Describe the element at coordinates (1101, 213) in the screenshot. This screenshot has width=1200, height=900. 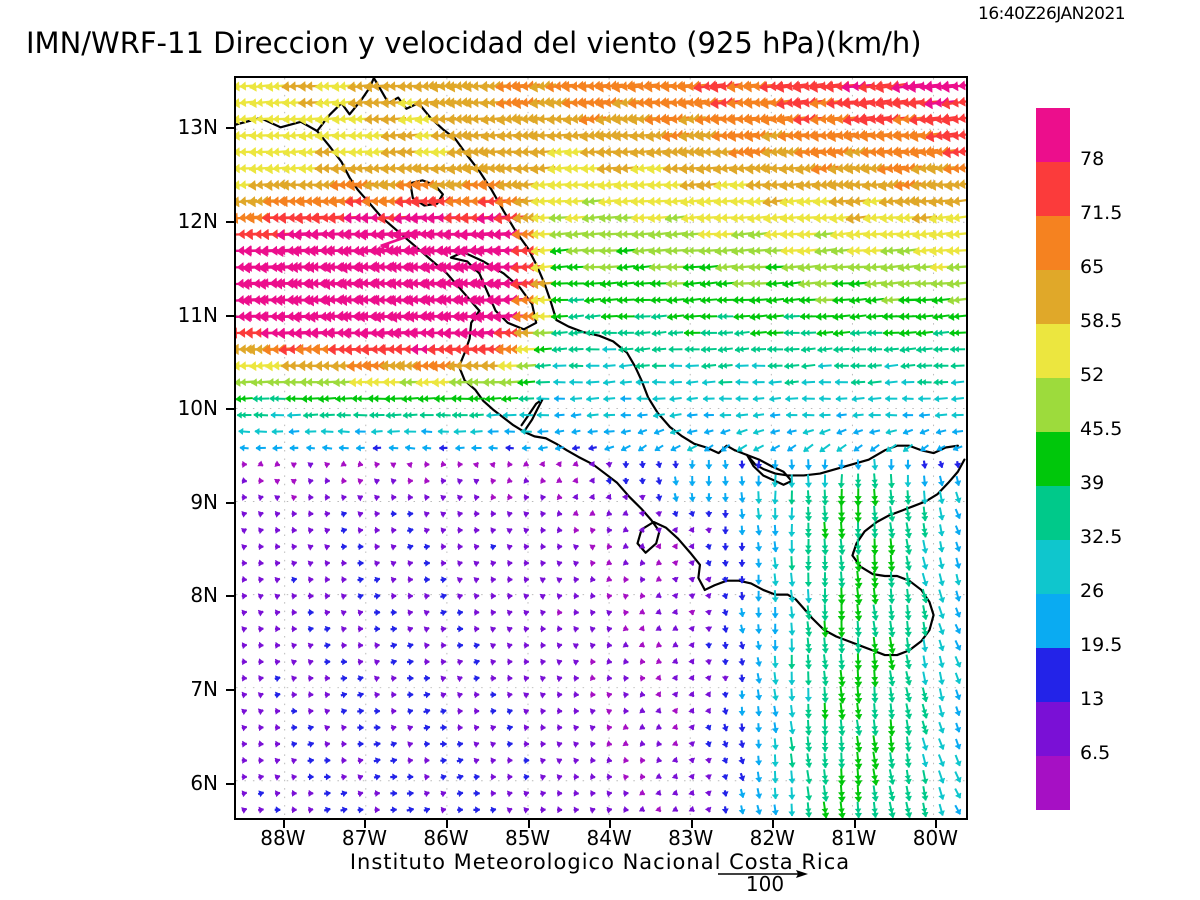
I see `colorbar-label: 71.5` at that location.